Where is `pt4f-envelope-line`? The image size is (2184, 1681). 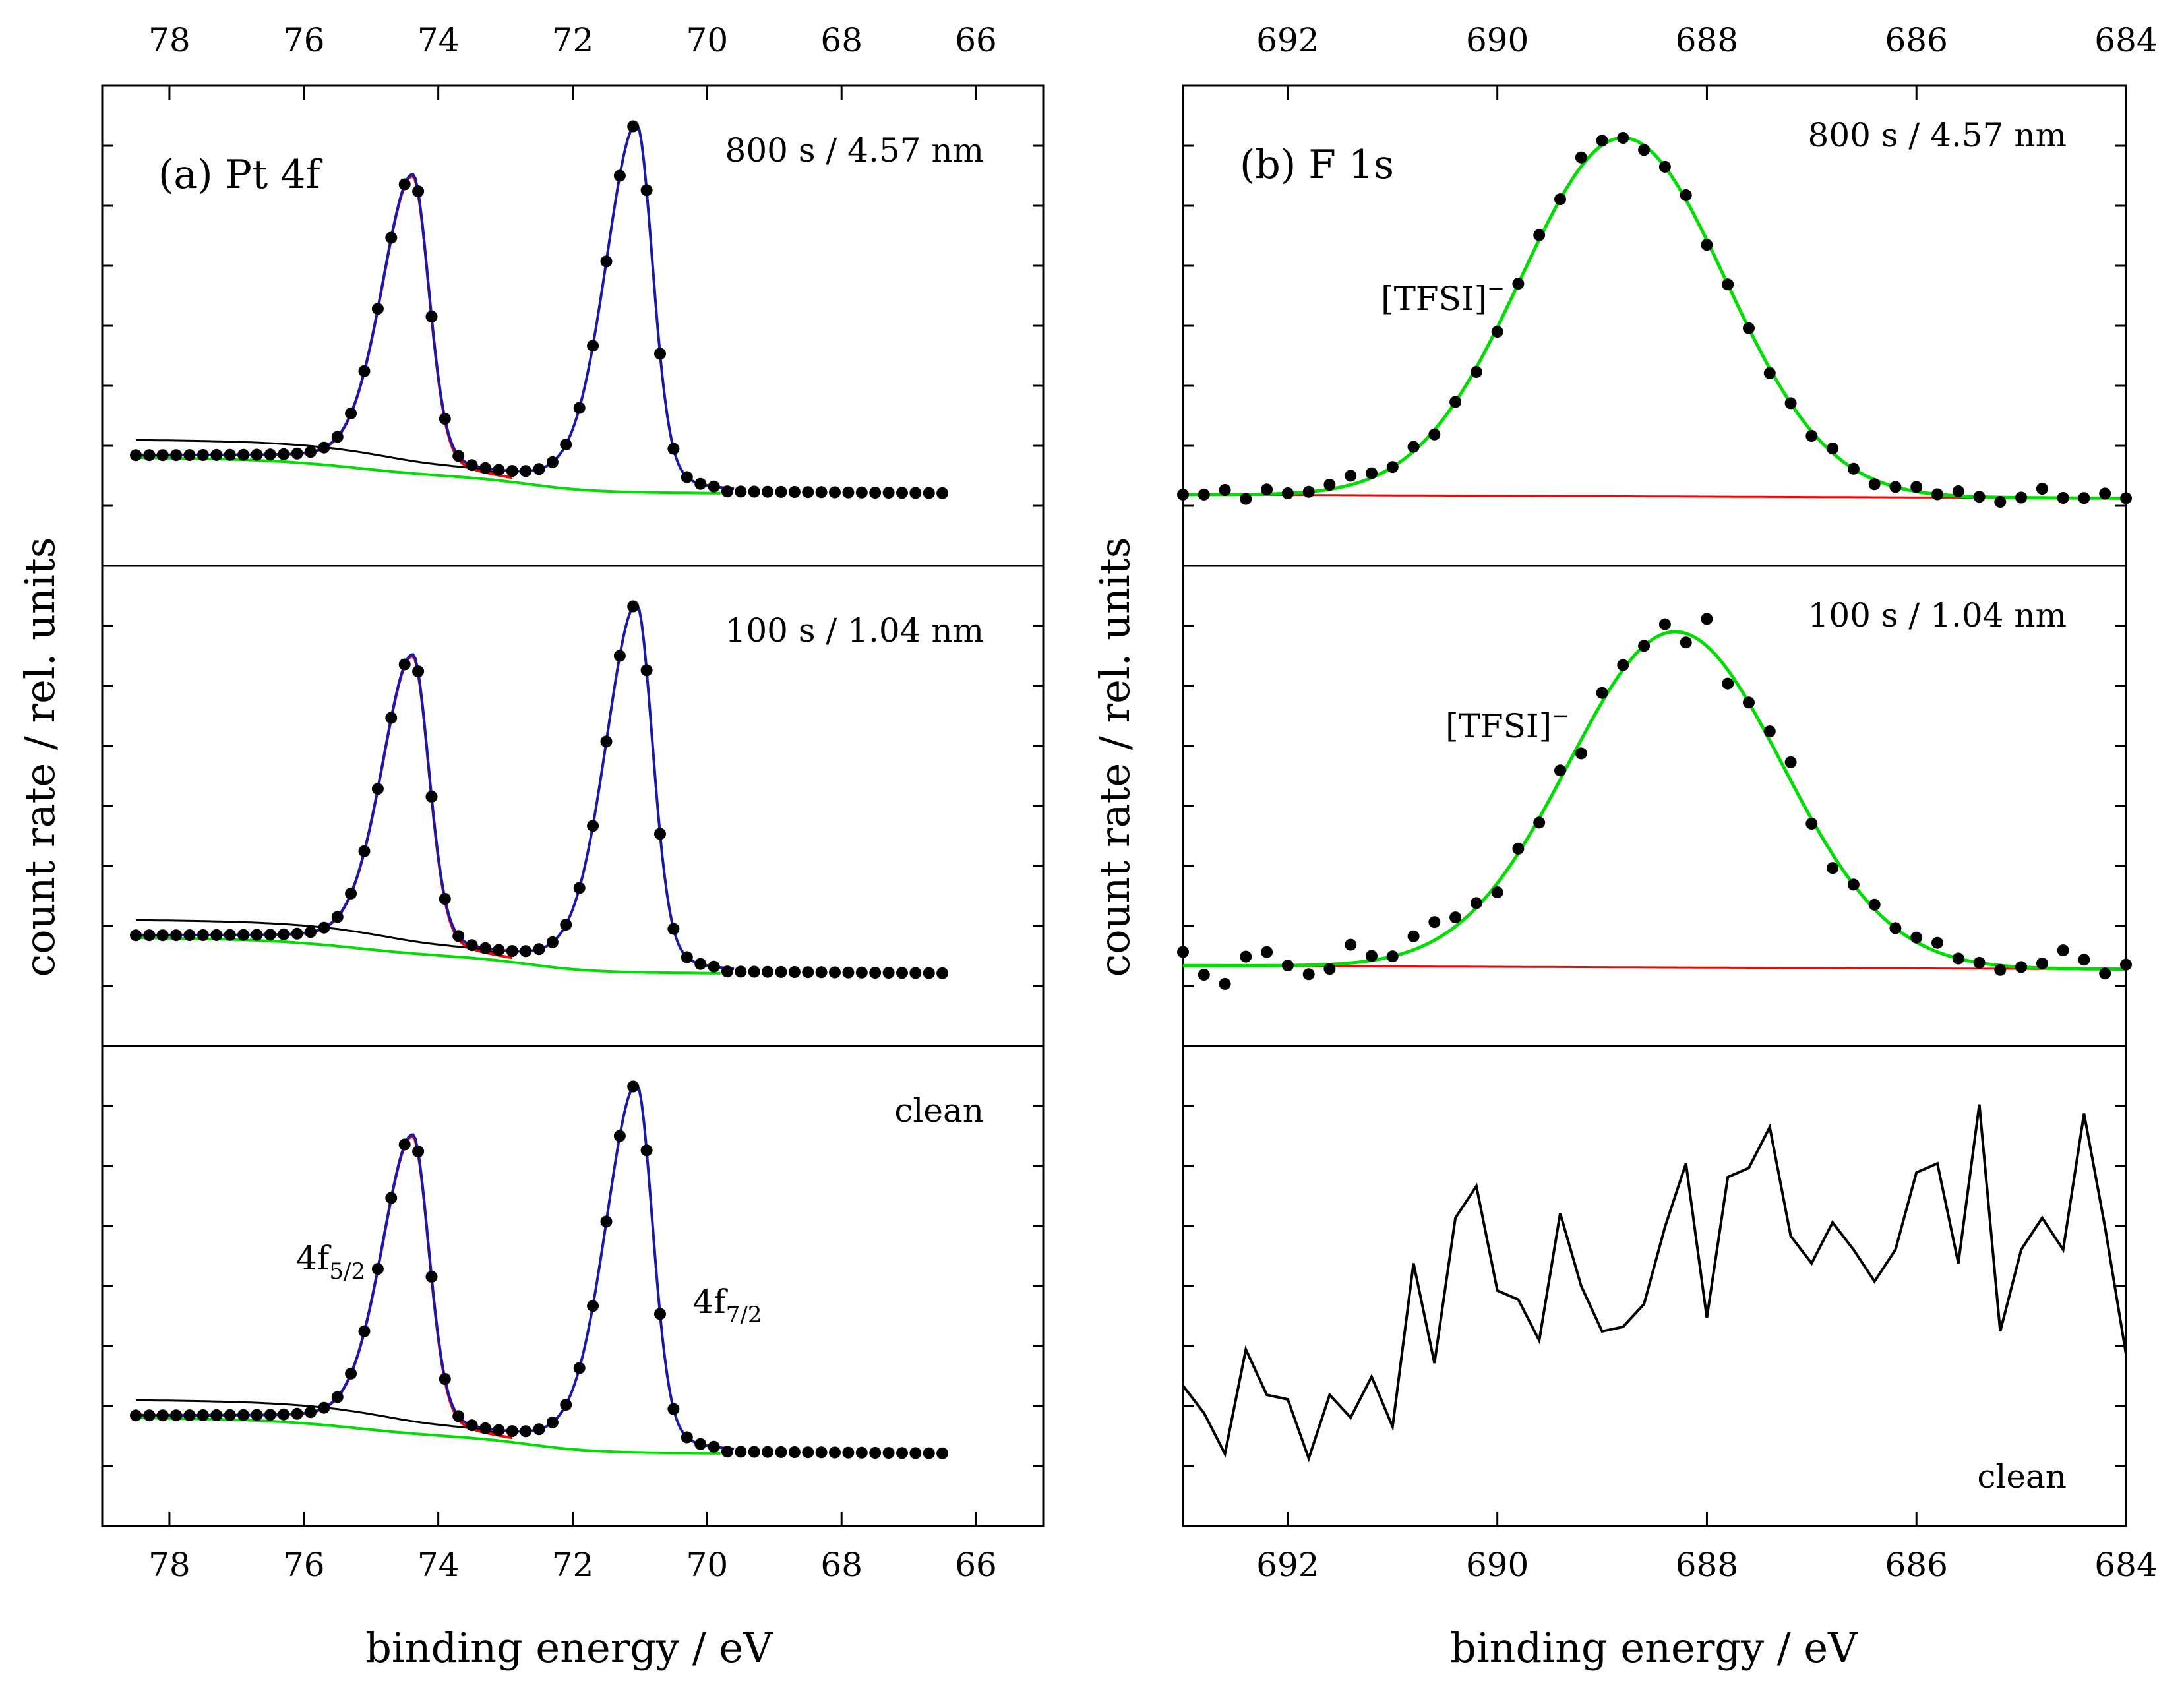 pt4f-envelope-line is located at coordinates (436, 1266).